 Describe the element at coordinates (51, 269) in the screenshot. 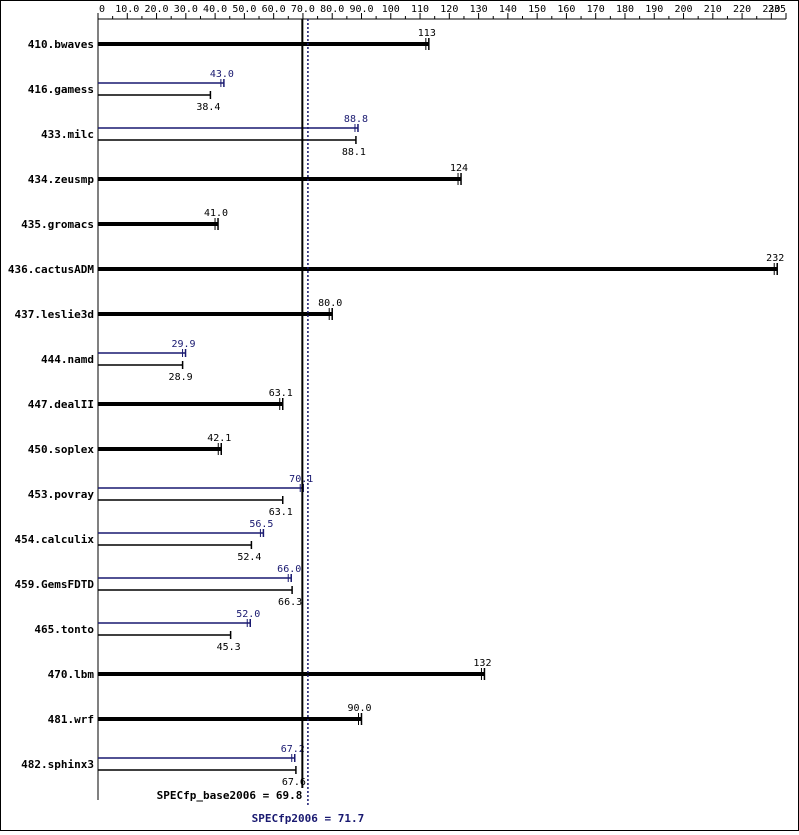

I see `benchmark-label: 436.cactusADM` at that location.